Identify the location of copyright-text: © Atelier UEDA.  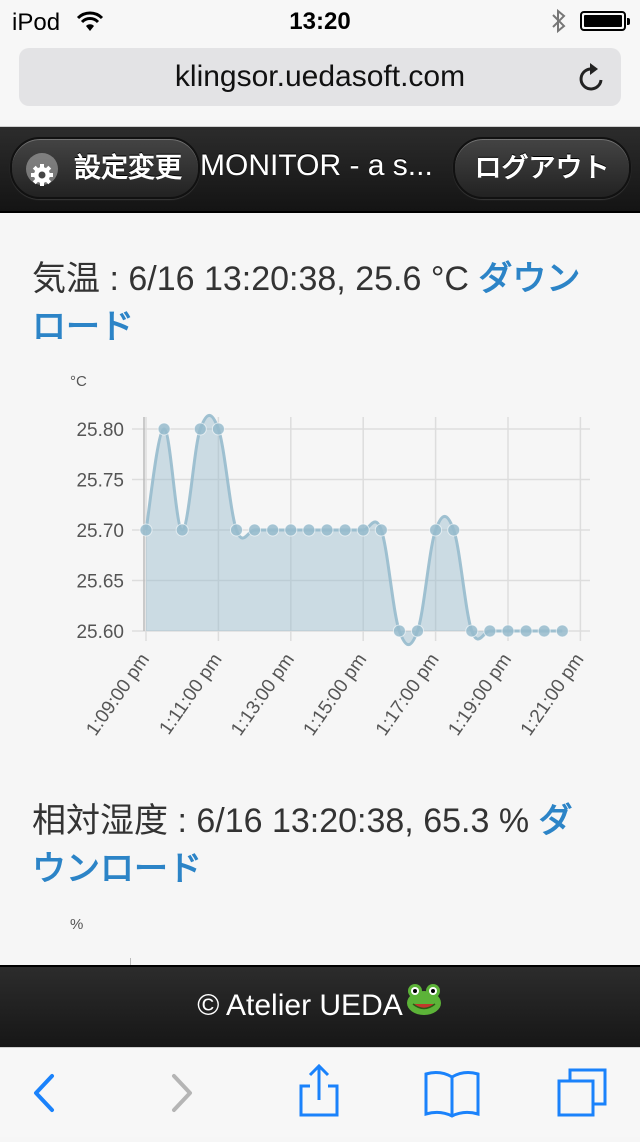
(300, 1005).